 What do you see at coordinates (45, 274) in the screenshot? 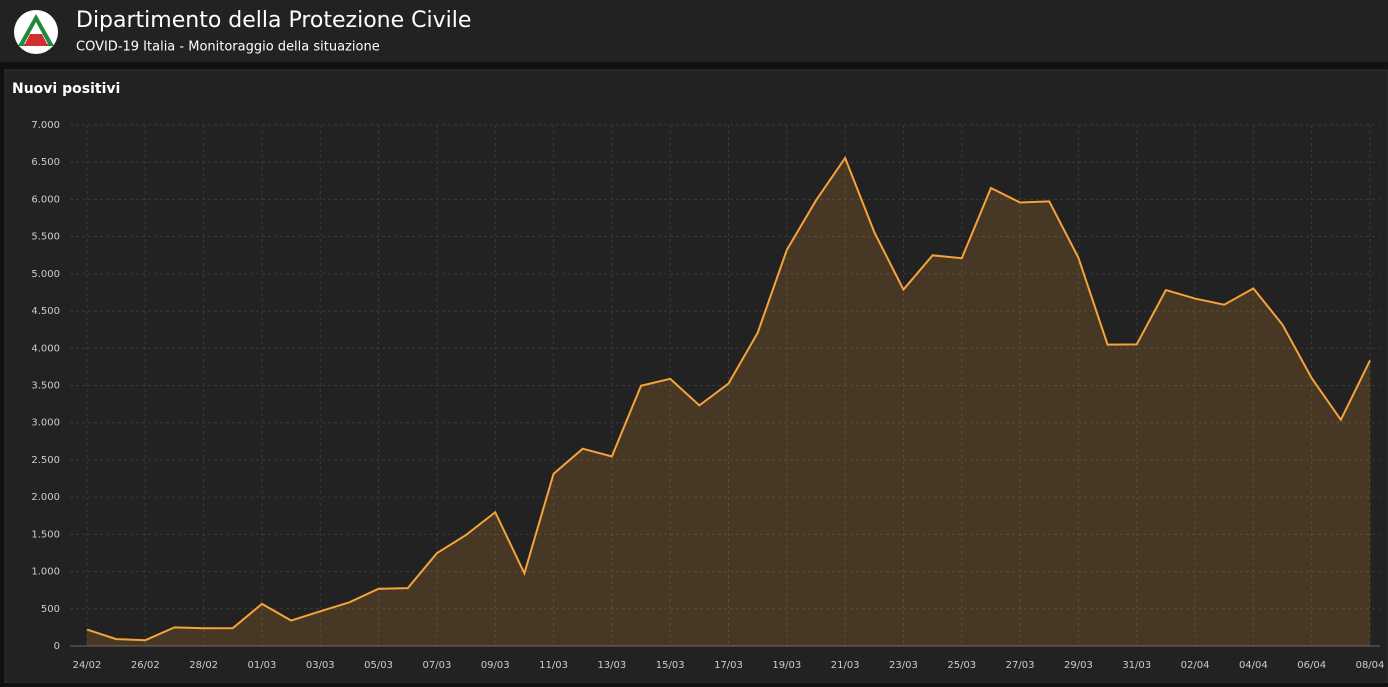
I see `y-tick-label: 5.000` at bounding box center [45, 274].